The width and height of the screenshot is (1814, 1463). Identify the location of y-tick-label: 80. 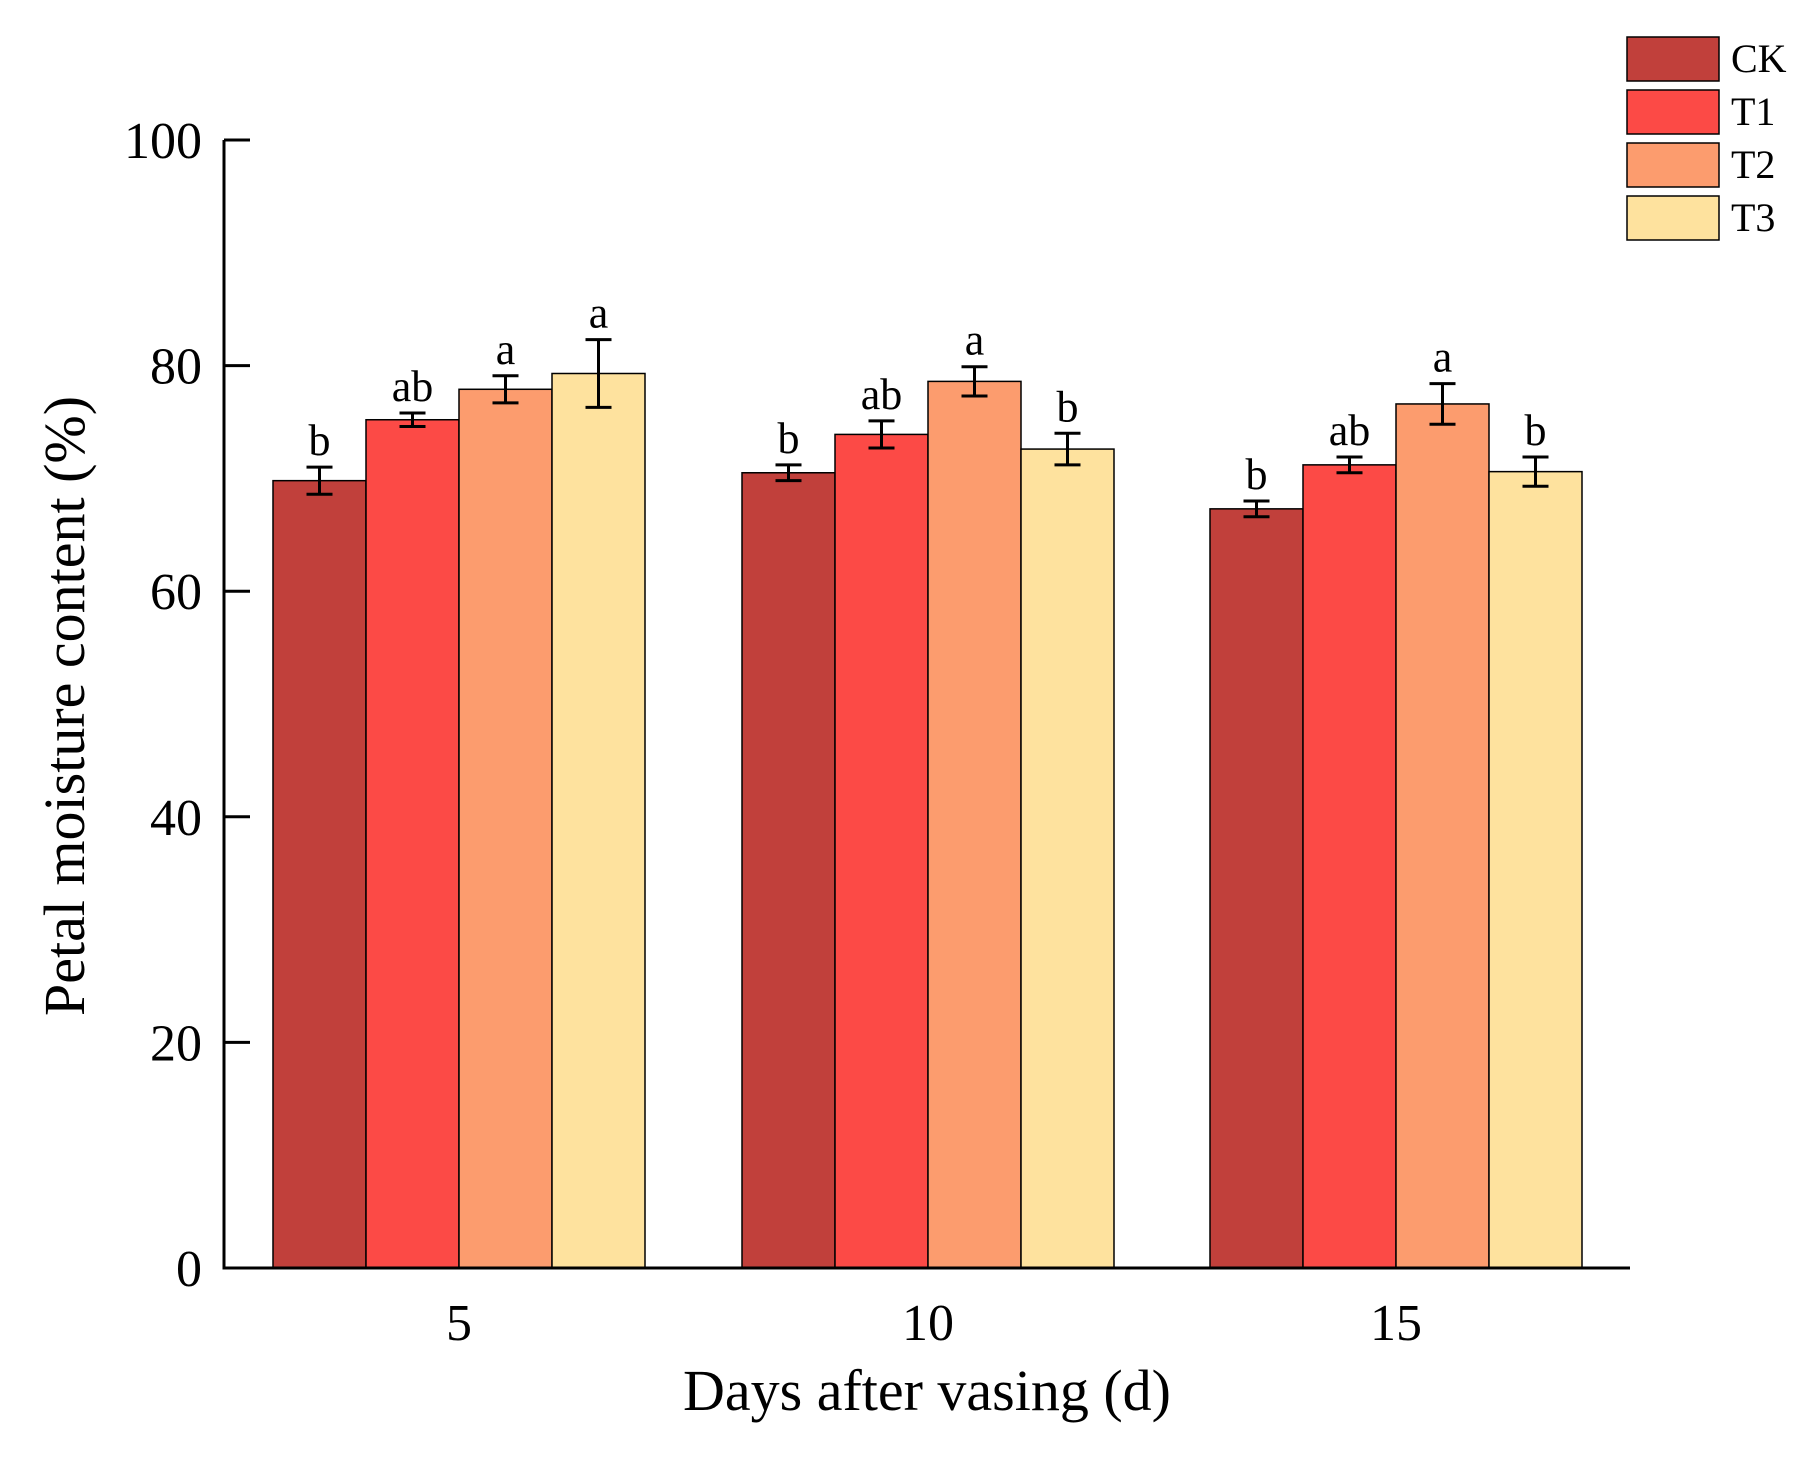
(176, 367).